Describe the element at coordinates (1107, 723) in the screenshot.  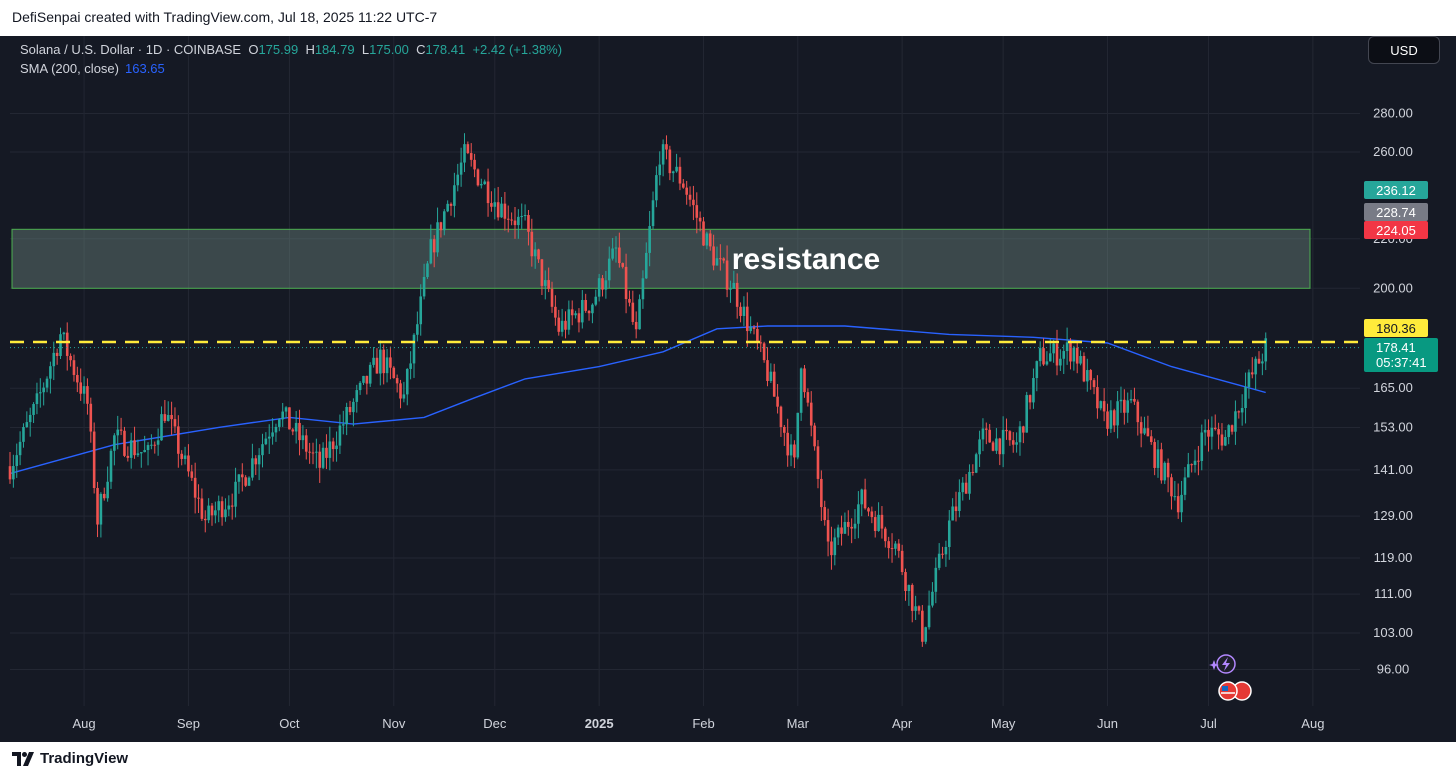
I see `x-tick-label: Jun` at that location.